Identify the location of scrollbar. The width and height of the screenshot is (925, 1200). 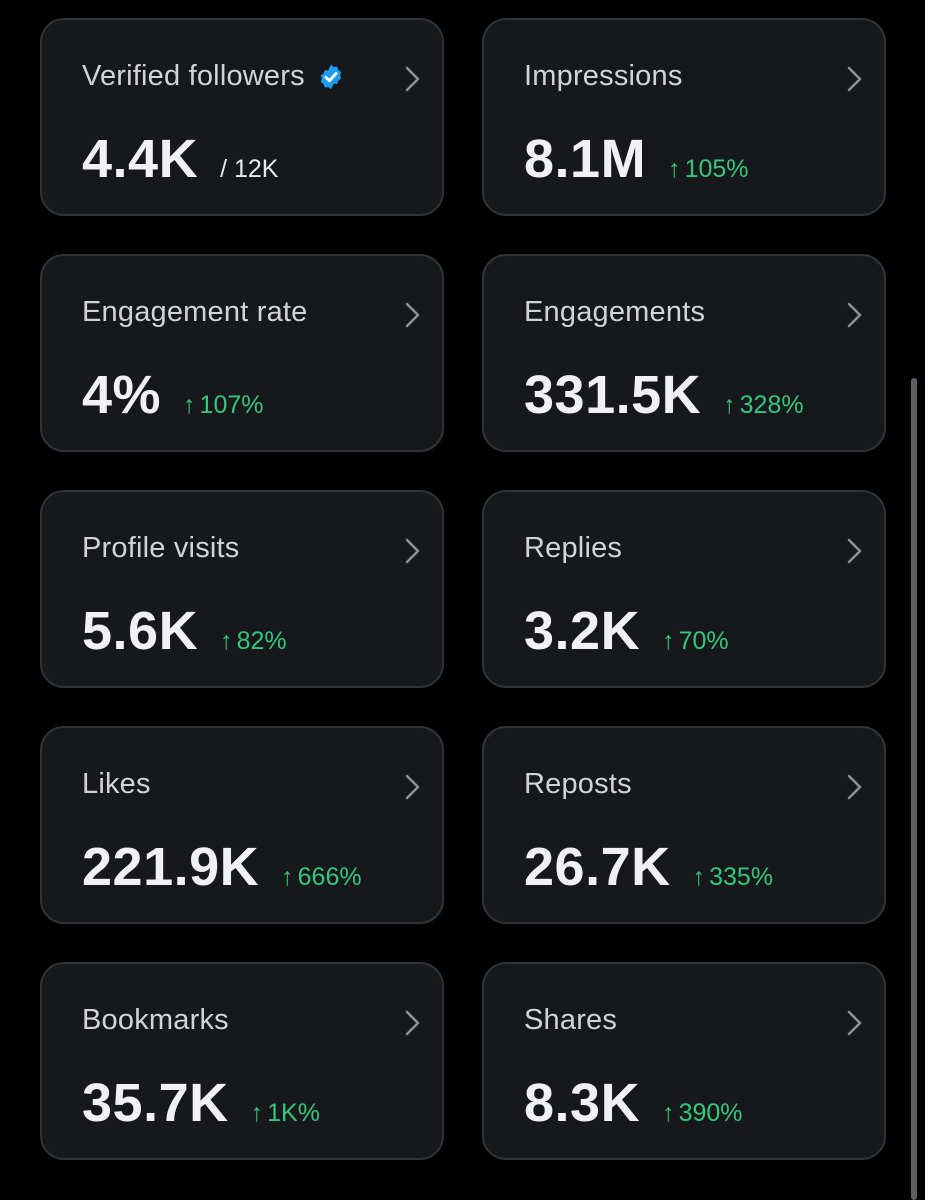
(914, 789).